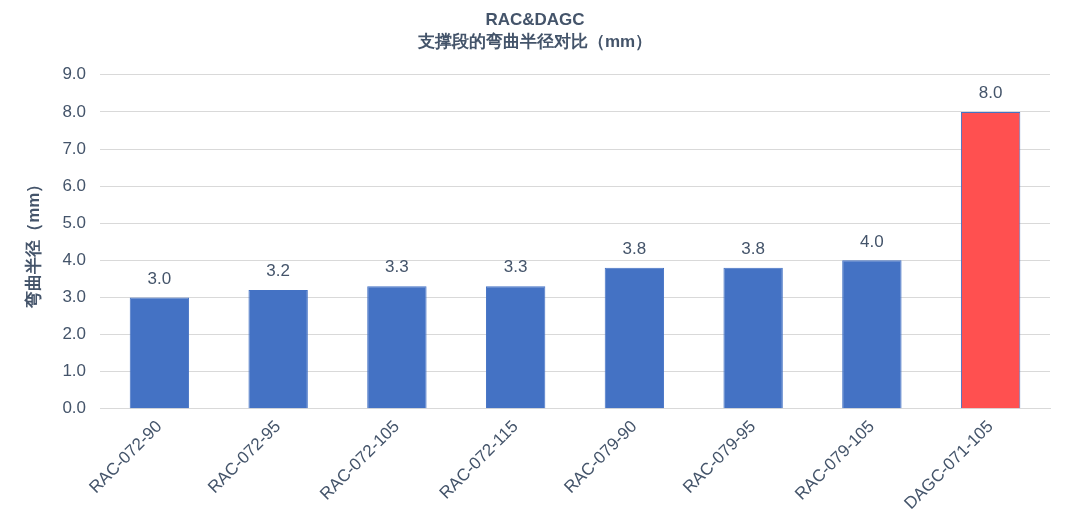  What do you see at coordinates (74, 334) in the screenshot?
I see `y-tick-label: 2.0` at bounding box center [74, 334].